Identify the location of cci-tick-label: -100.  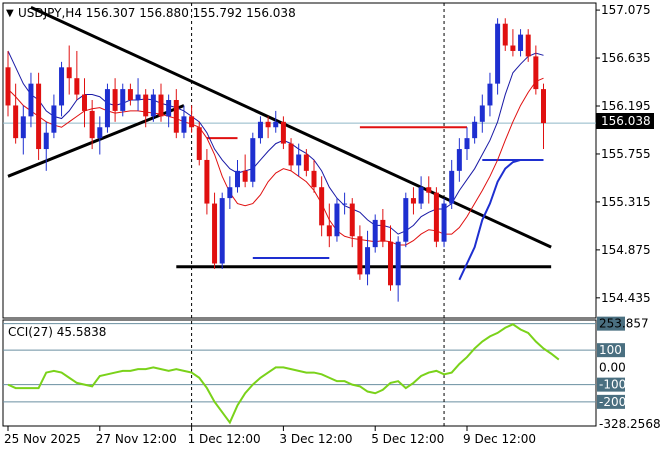
(612, 385).